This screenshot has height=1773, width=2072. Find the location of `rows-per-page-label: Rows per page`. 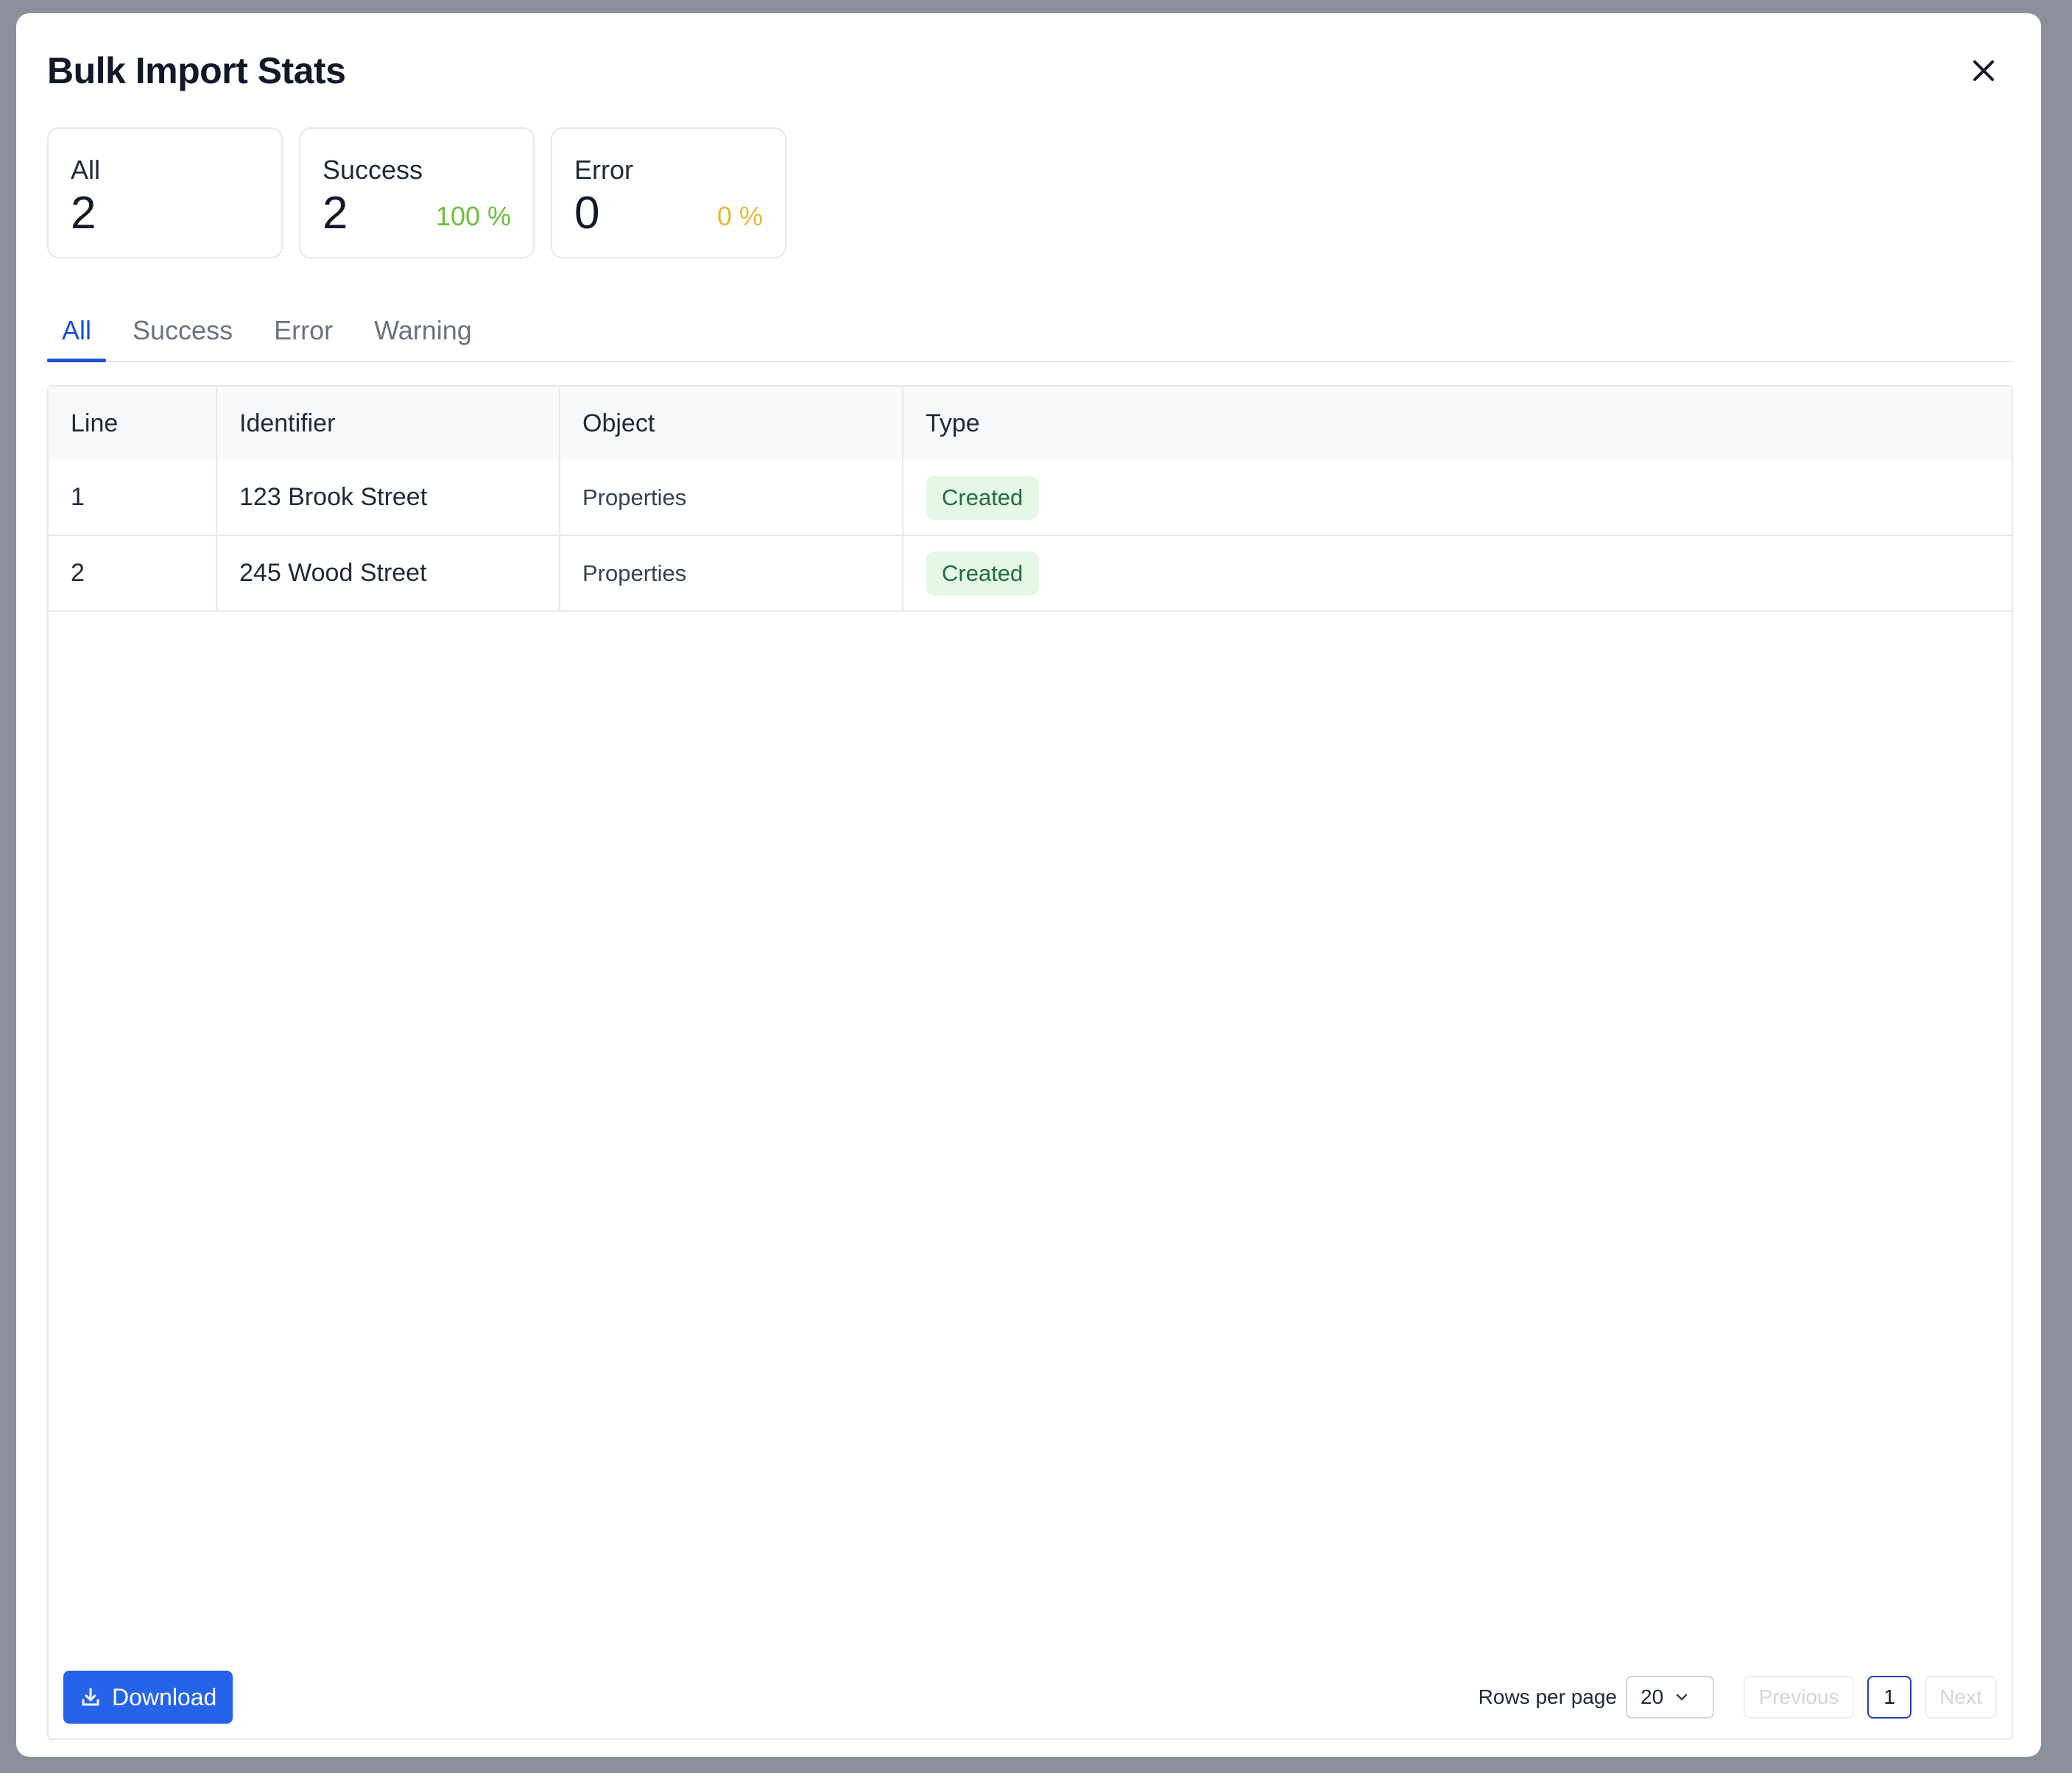

rows-per-page-label: Rows per page is located at coordinates (1548, 1696).